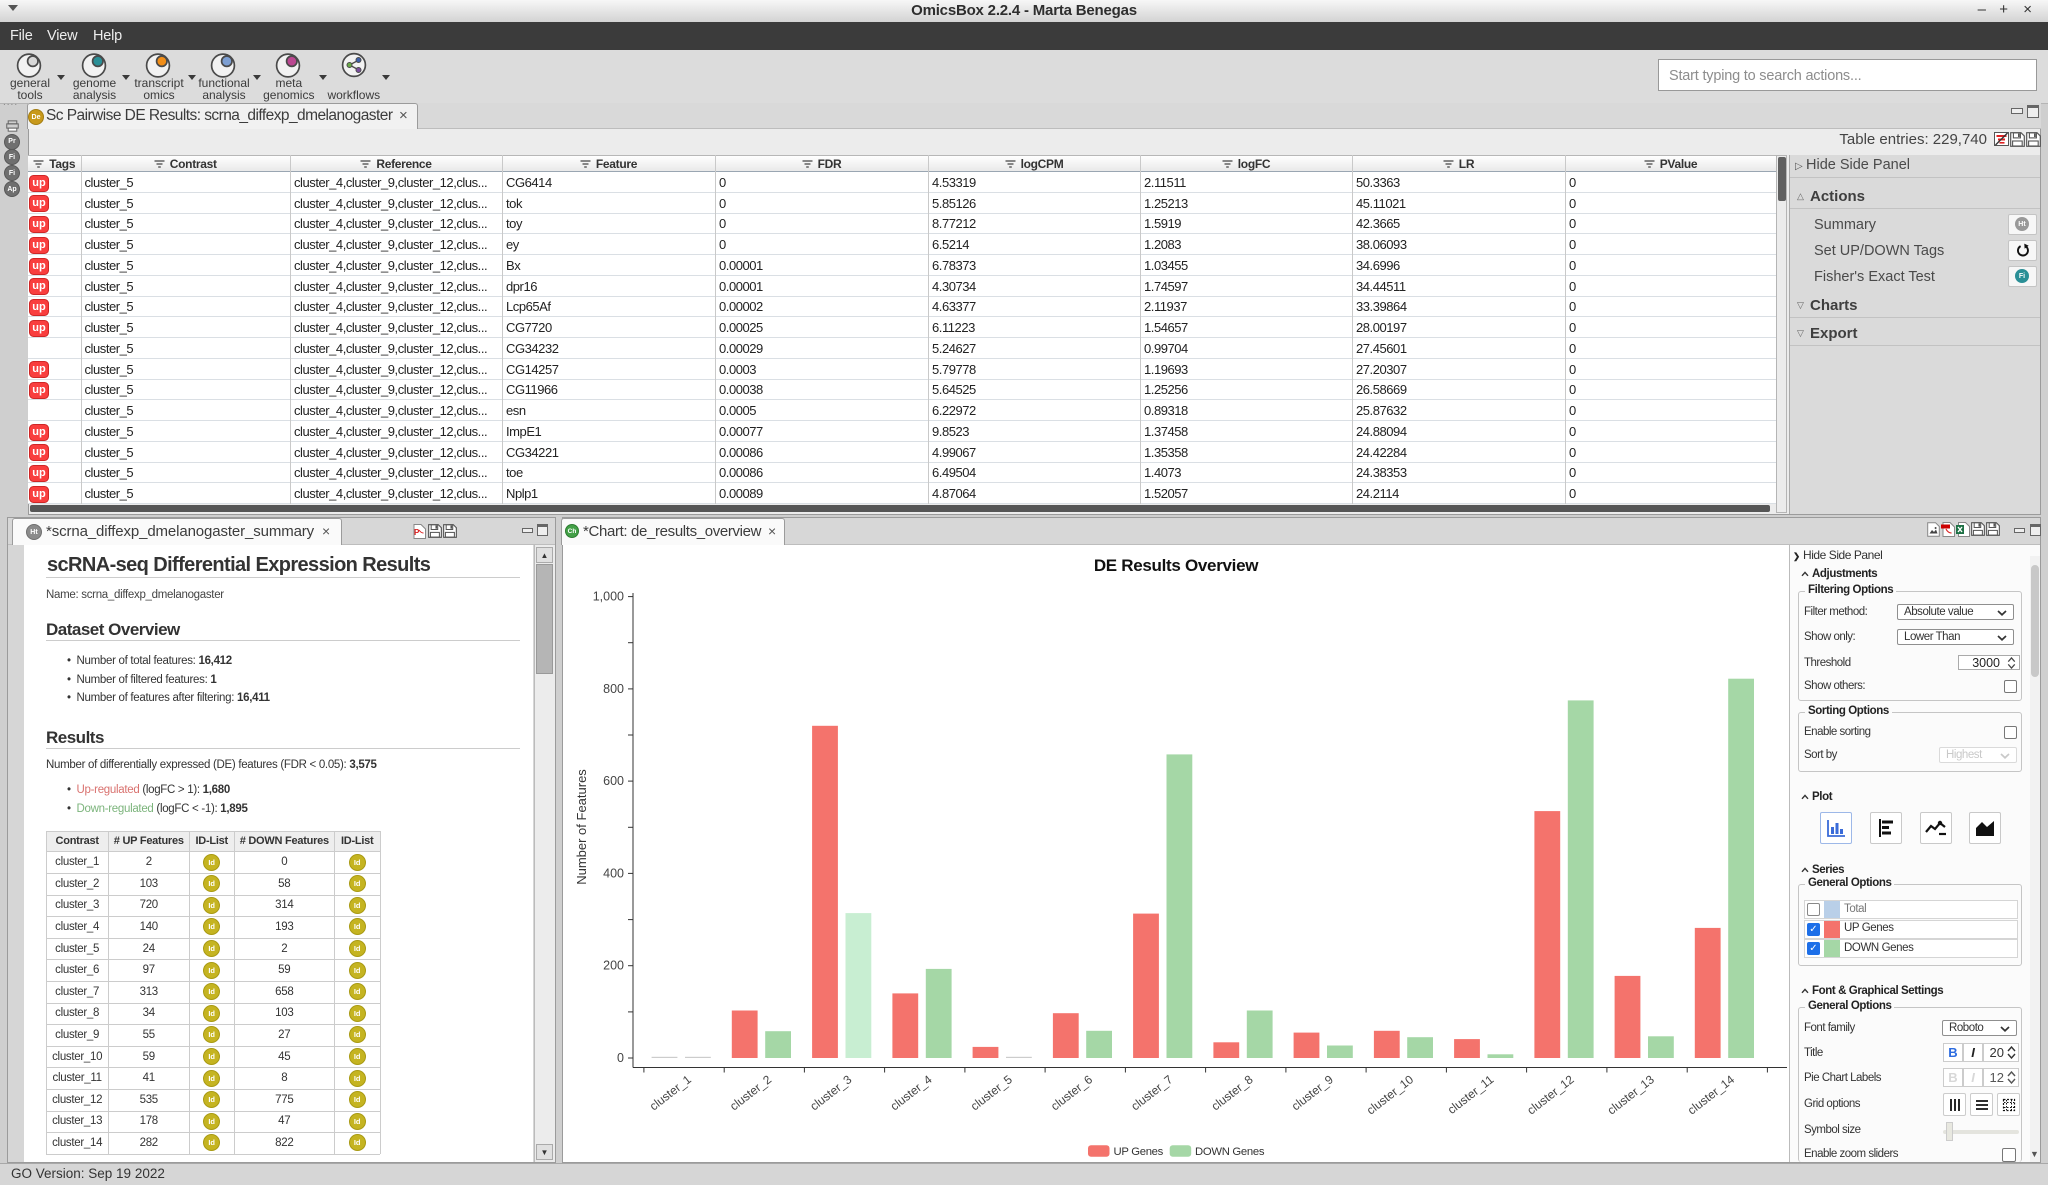 This screenshot has height=1185, width=2048. What do you see at coordinates (1312, 1092) in the screenshot?
I see `svg-text: cluster_9` at bounding box center [1312, 1092].